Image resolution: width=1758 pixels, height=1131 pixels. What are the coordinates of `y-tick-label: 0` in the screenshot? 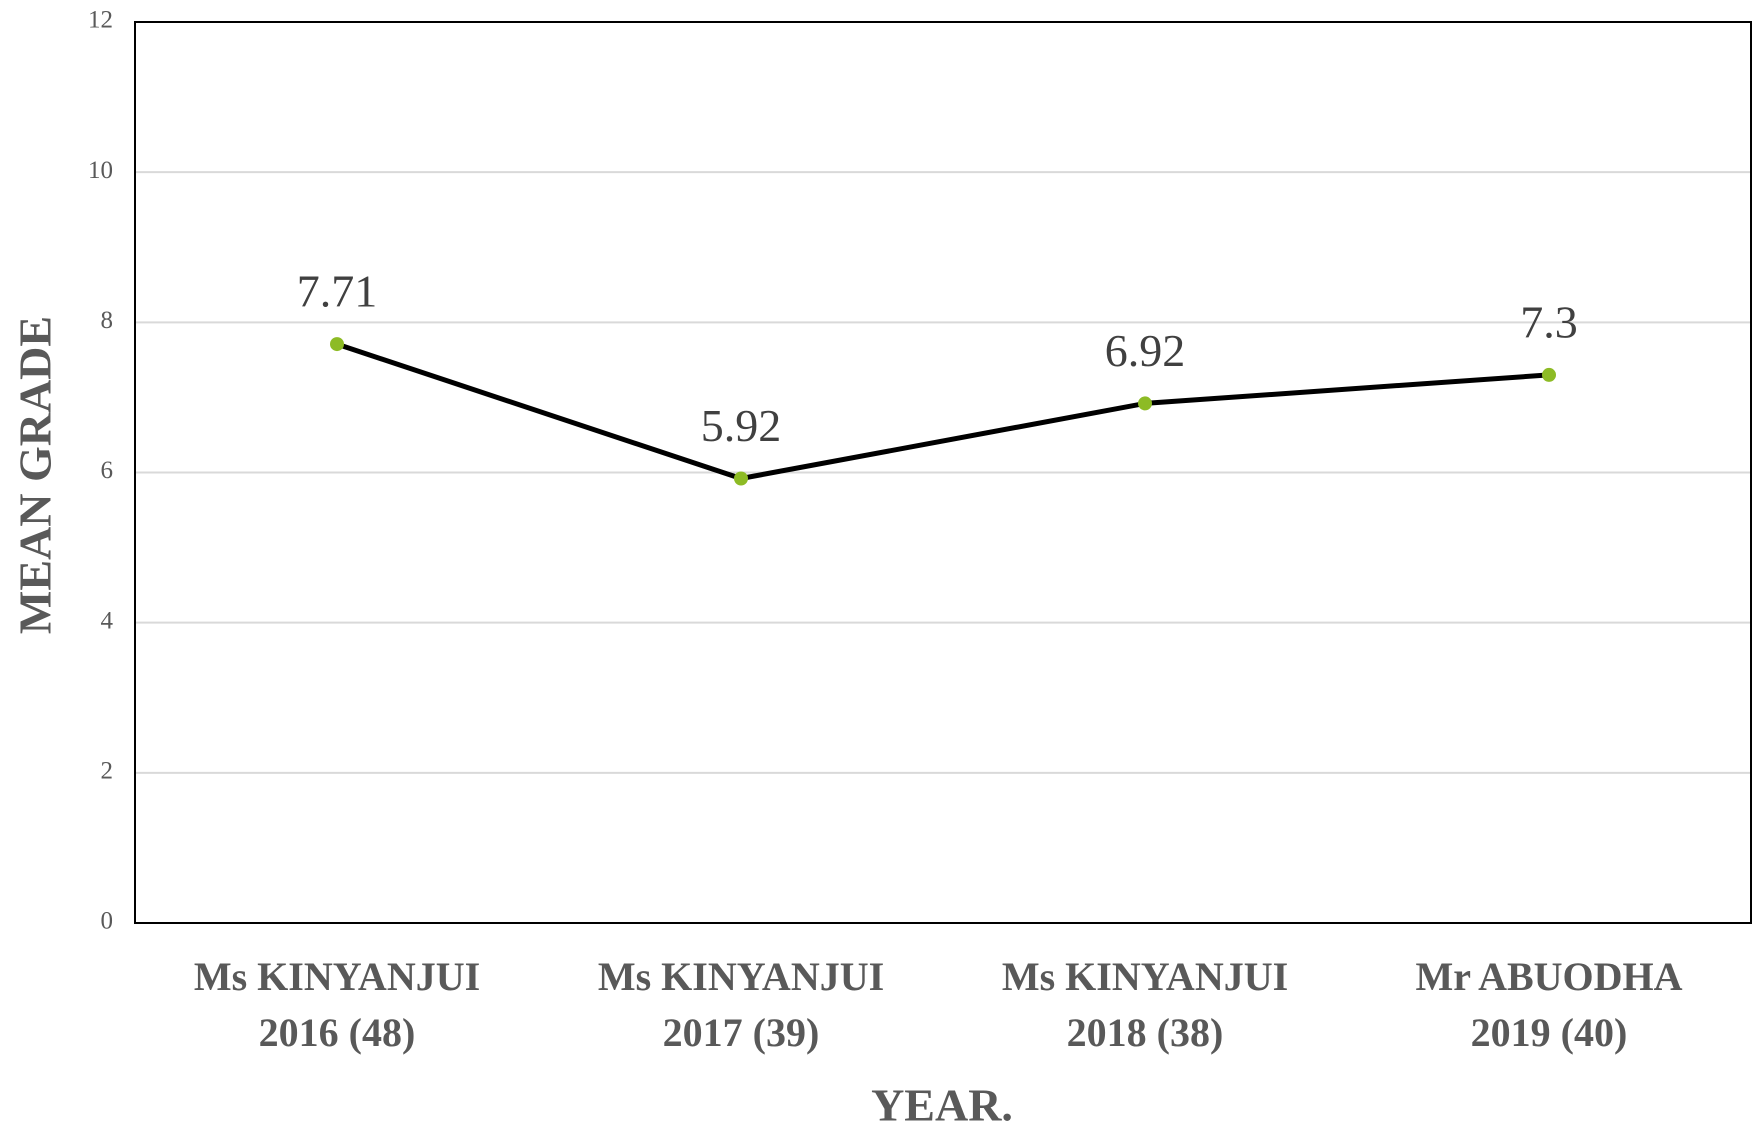 It's located at (107, 921).